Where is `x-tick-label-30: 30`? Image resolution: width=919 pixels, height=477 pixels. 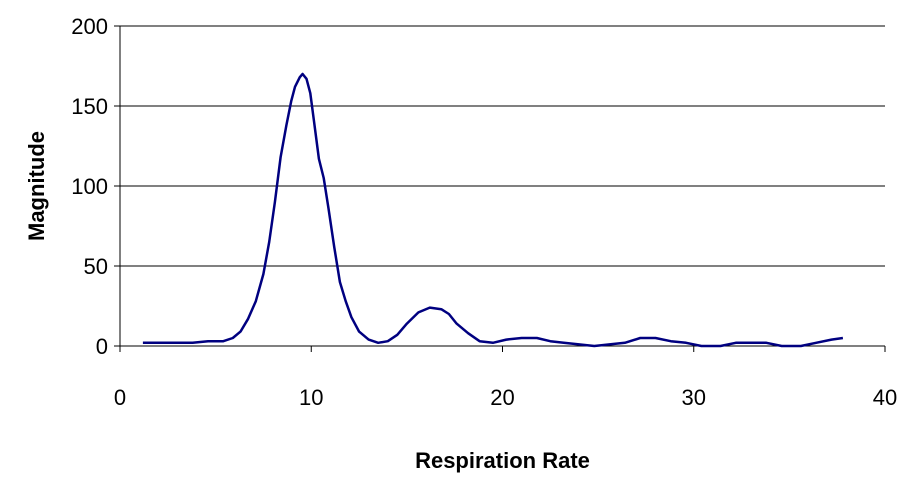 x-tick-label-30: 30 is located at coordinates (694, 397).